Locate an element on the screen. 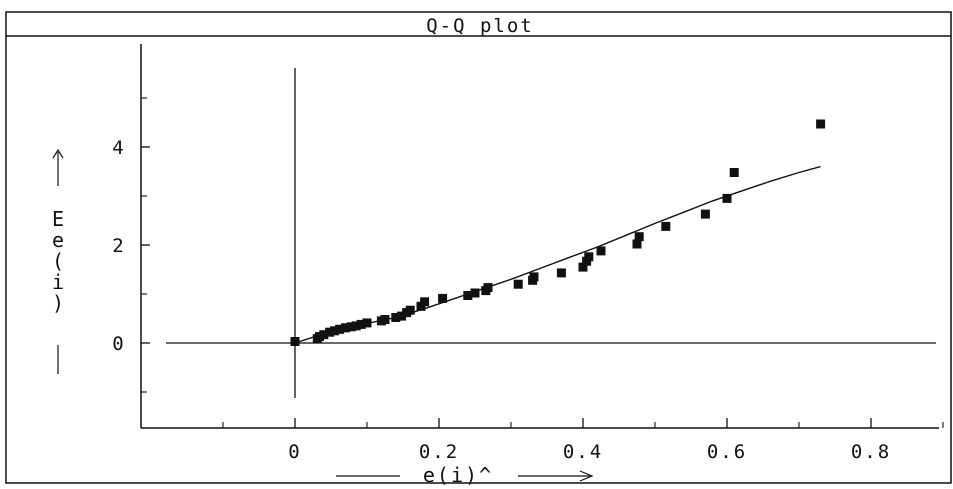  y-tick-label: 4 is located at coordinates (117, 148).